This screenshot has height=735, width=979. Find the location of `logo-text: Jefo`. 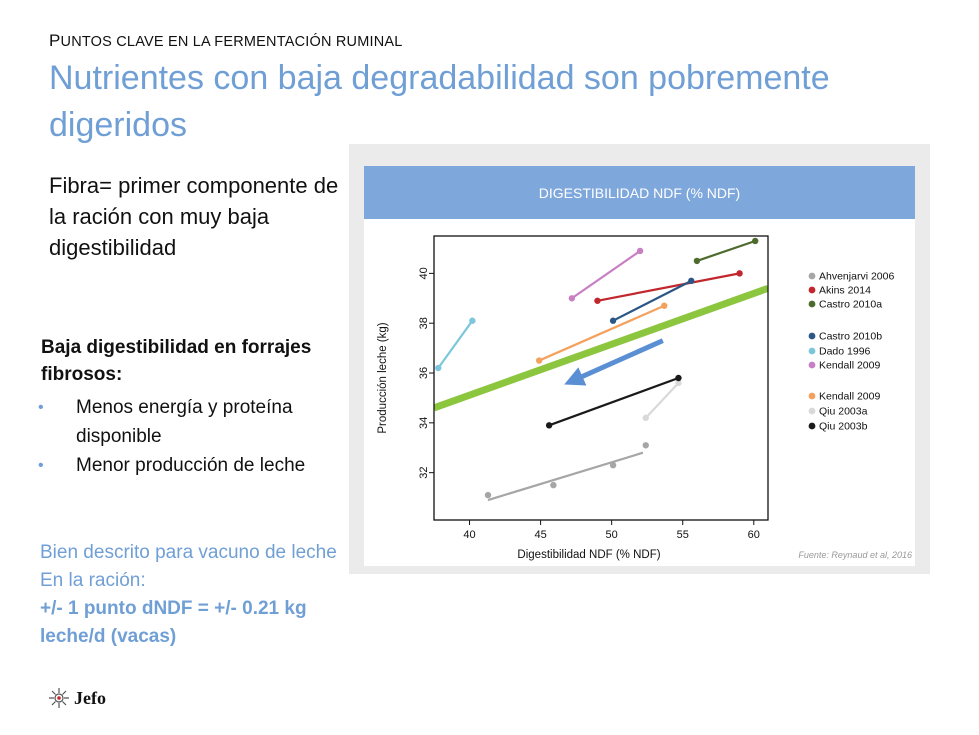

logo-text: Jefo is located at coordinates (90, 697).